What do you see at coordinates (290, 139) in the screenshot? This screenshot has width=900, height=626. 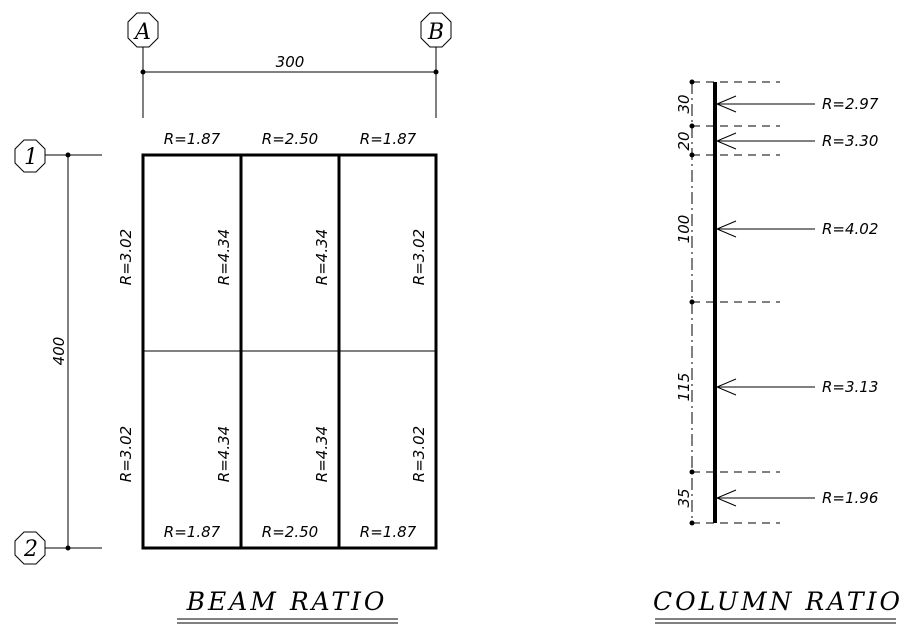 I see `beam-ratio-top-2: R=2.50` at bounding box center [290, 139].